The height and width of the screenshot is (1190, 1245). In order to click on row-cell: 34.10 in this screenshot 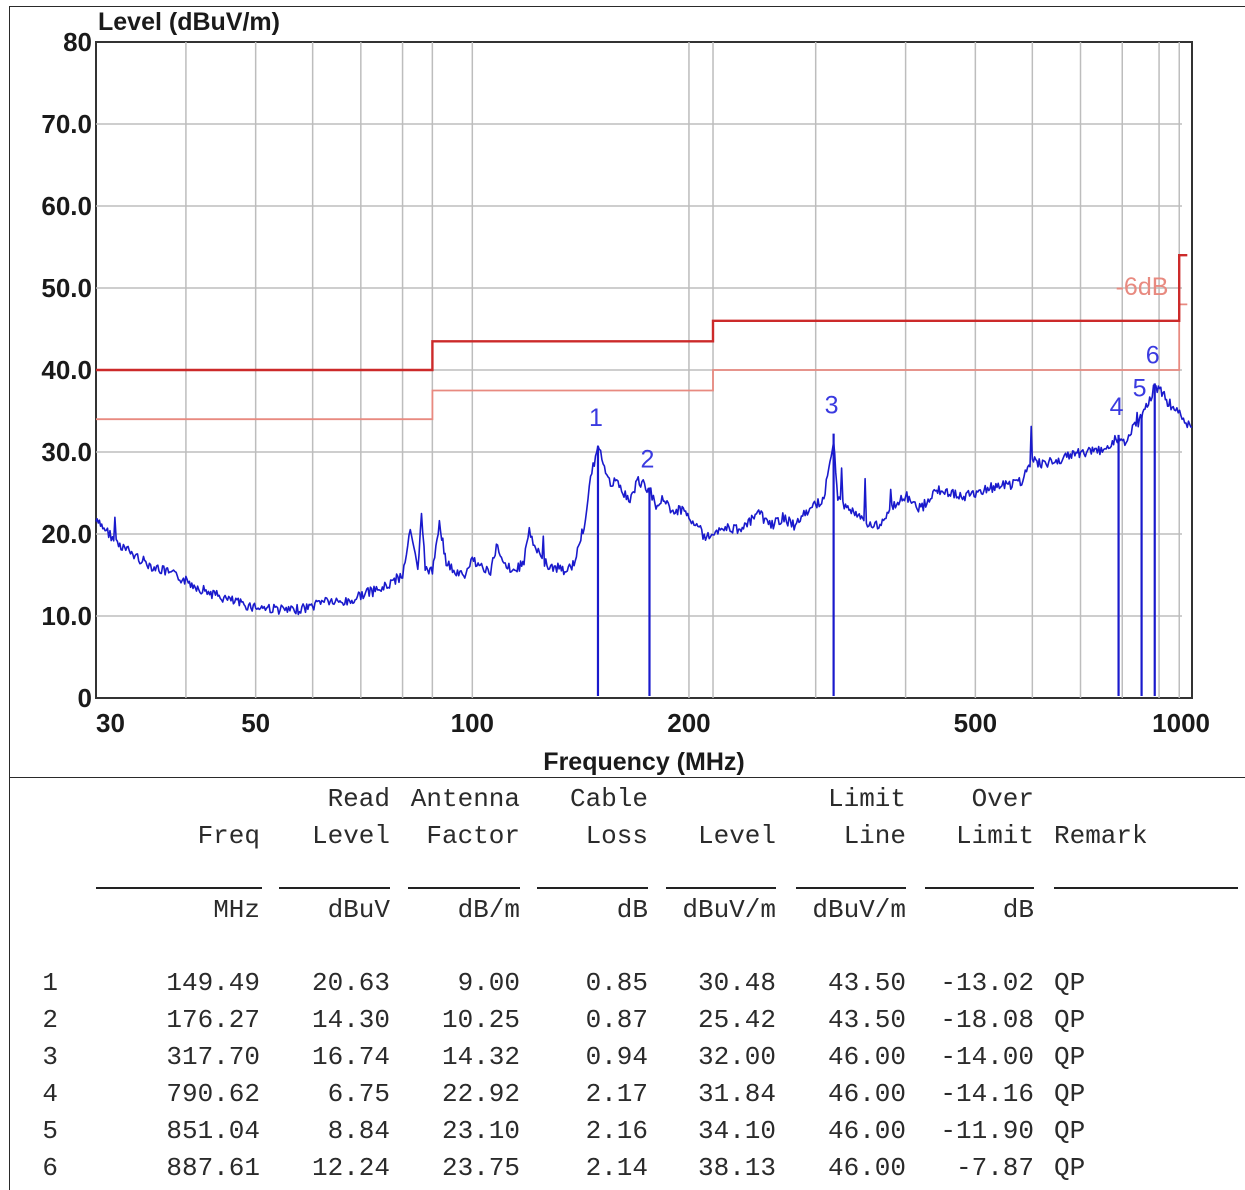, I will do `click(736, 1131)`.